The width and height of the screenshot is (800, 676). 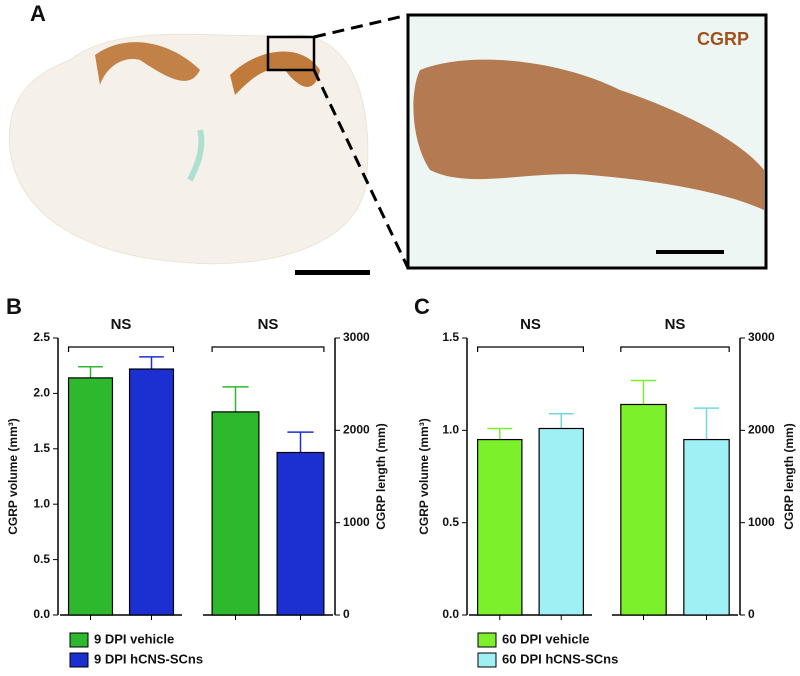 What do you see at coordinates (41, 393) in the screenshot?
I see `y-tick-label: 2.0` at bounding box center [41, 393].